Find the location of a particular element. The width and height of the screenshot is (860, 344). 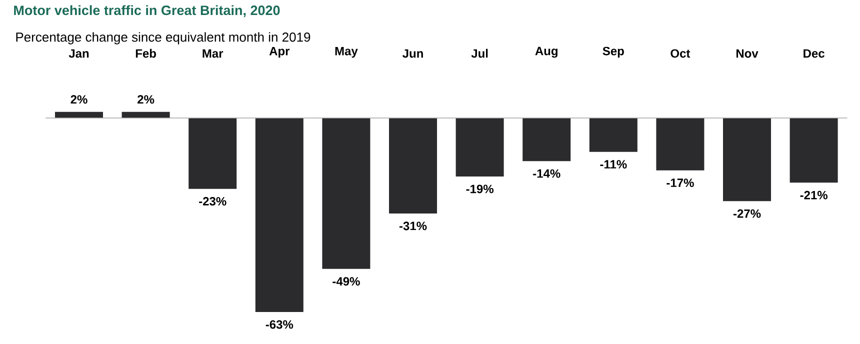

data-label: -14% is located at coordinates (546, 173).